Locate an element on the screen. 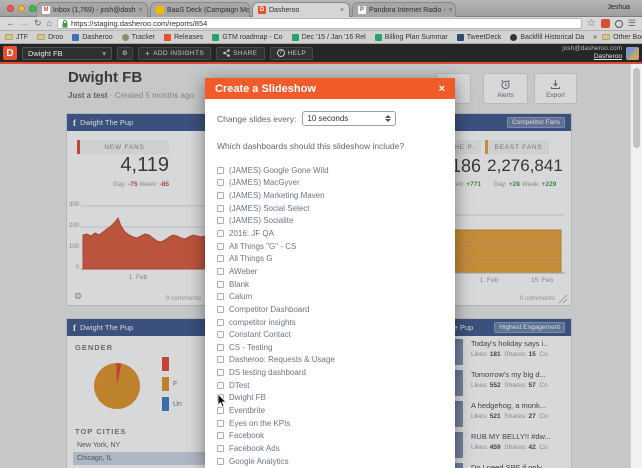  back-icon: ← is located at coordinates (10, 23).